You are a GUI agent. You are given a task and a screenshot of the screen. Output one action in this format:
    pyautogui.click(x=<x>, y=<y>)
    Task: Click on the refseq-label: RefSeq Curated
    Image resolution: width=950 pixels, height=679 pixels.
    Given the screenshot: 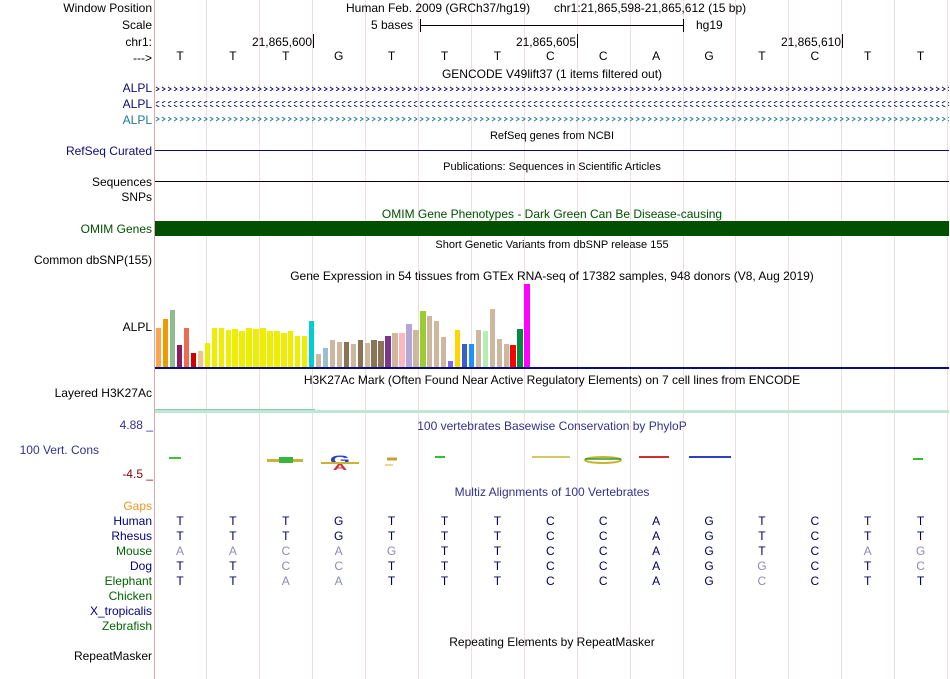 What is the action you would take?
    pyautogui.click(x=108, y=151)
    